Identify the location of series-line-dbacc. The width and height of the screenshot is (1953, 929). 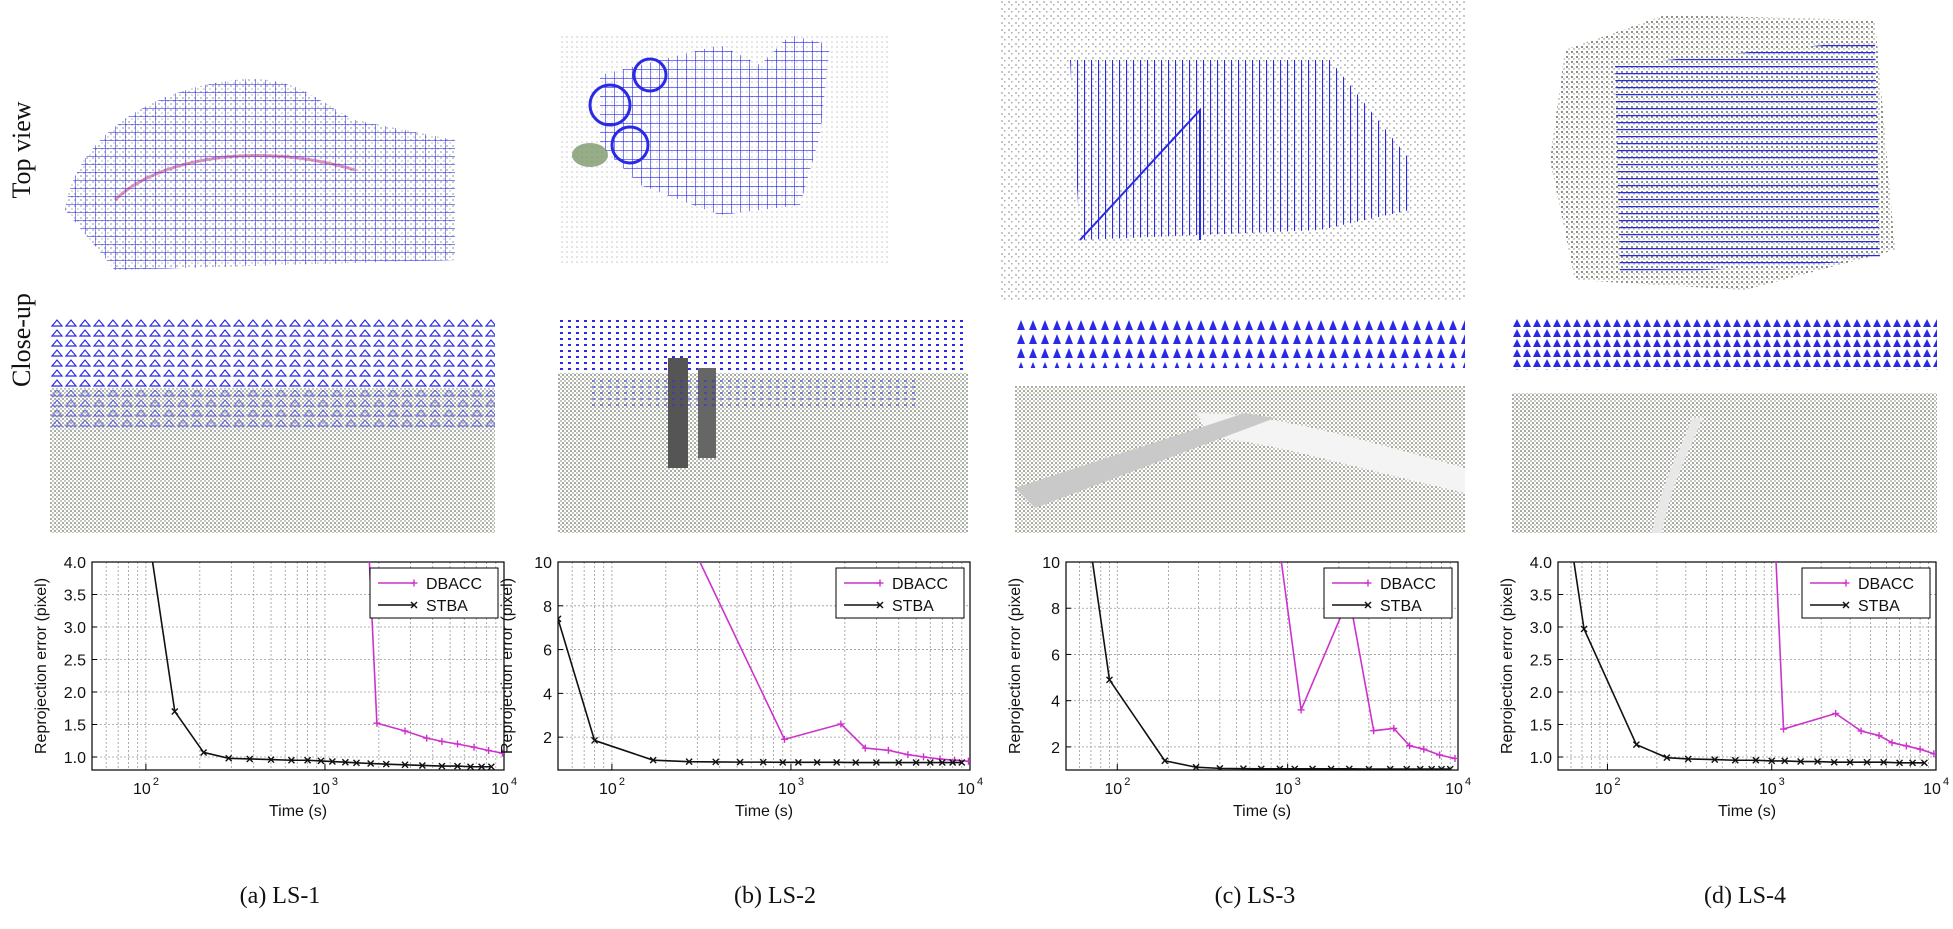
(834, 662).